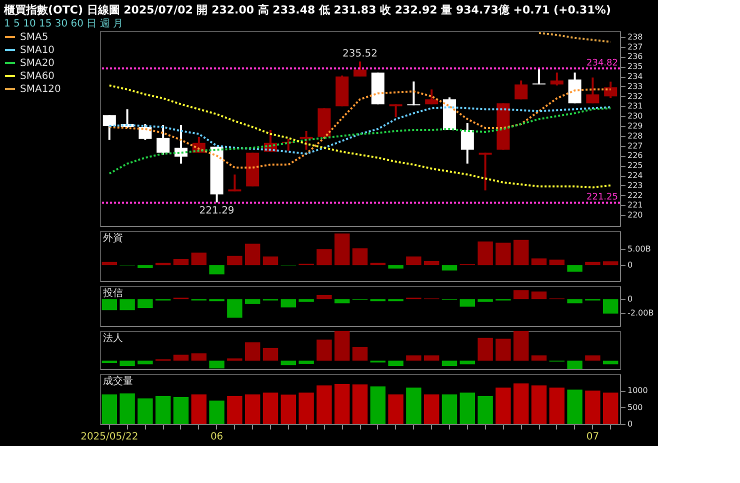 The image size is (740, 483). Describe the element at coordinates (635, 165) in the screenshot. I see `y-tick-label: 225` at that location.